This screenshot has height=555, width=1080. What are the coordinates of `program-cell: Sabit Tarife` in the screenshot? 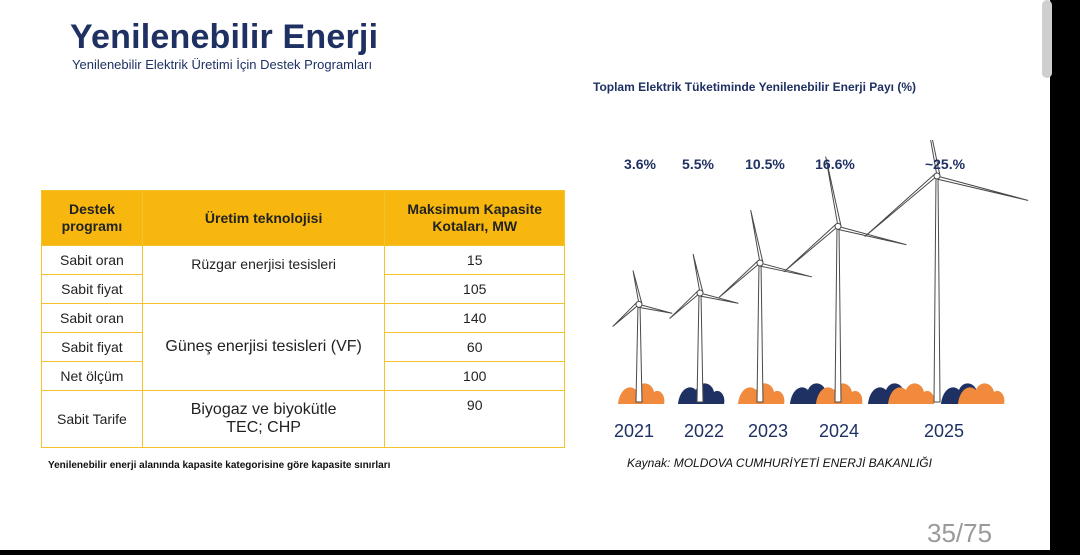 It's located at (92, 419).